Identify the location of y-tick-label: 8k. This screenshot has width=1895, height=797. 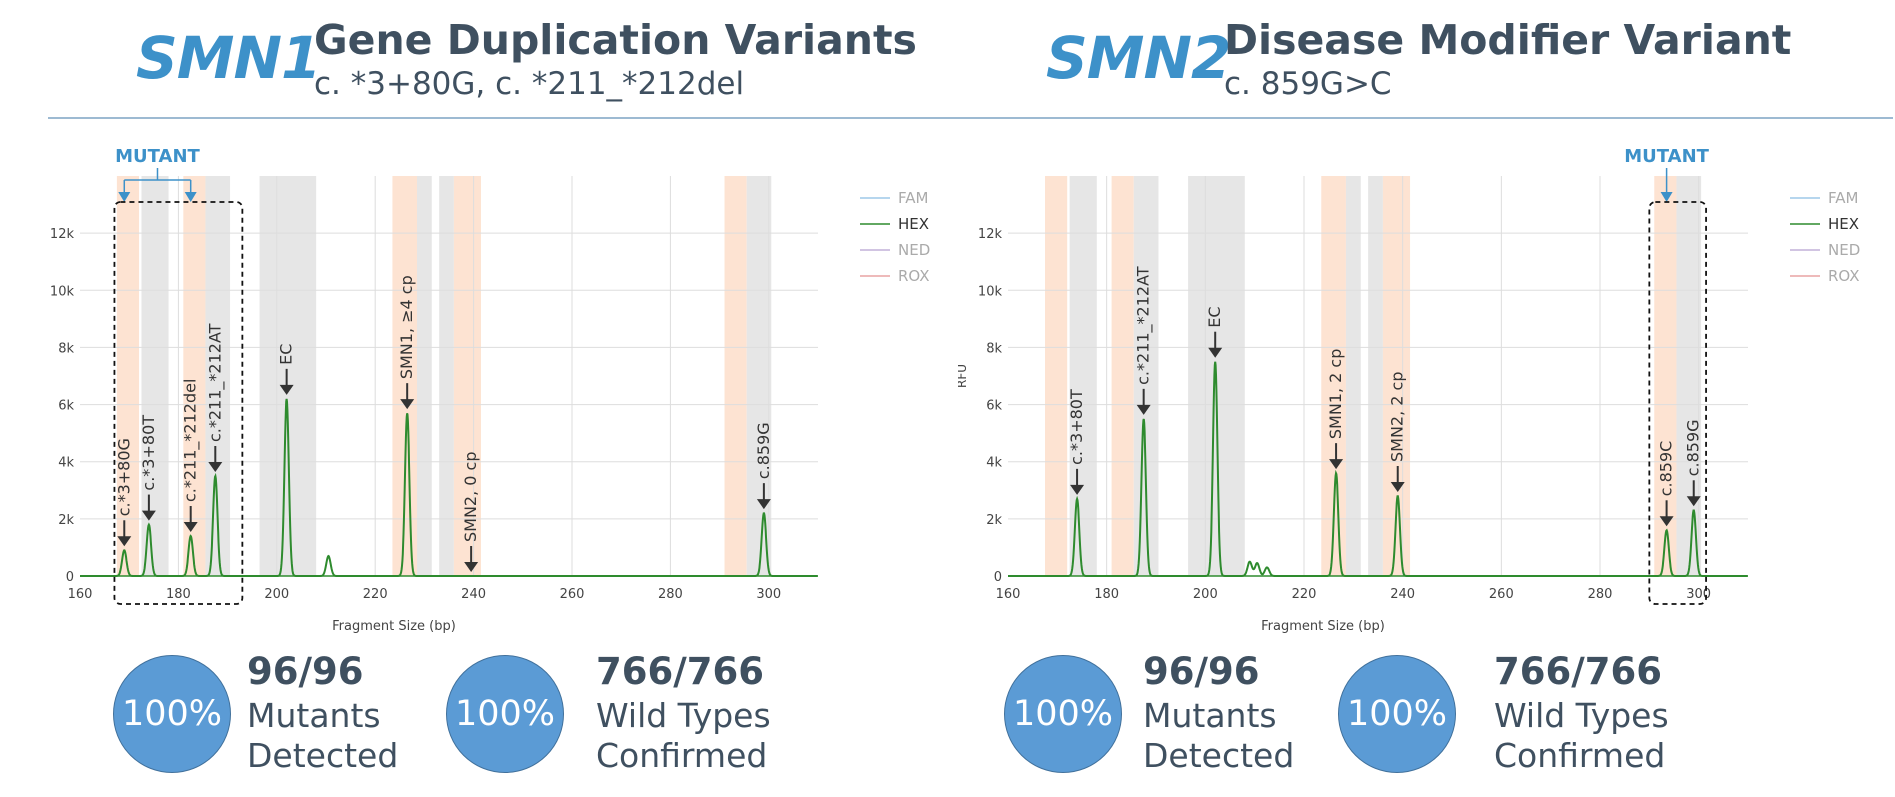
(66, 348).